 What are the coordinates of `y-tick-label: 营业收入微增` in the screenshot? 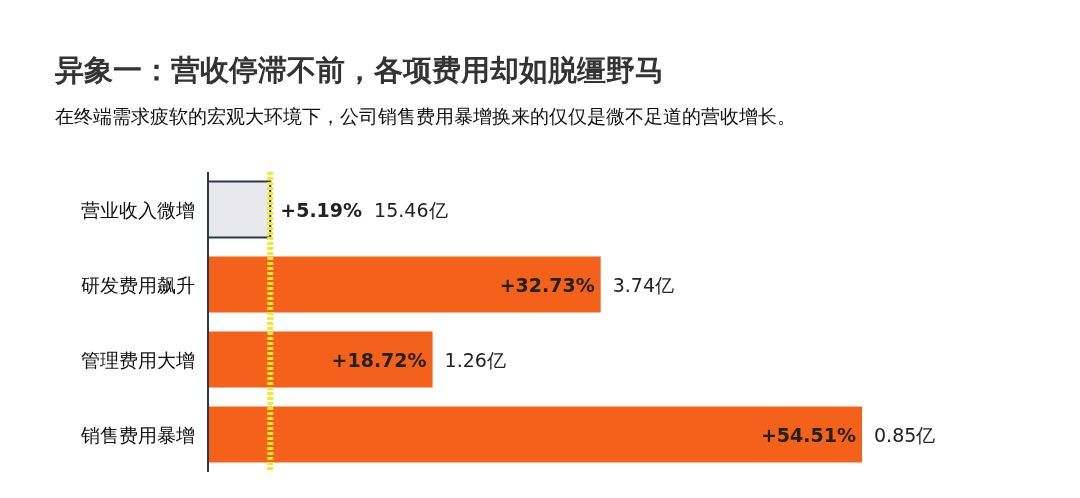 It's located at (138, 209).